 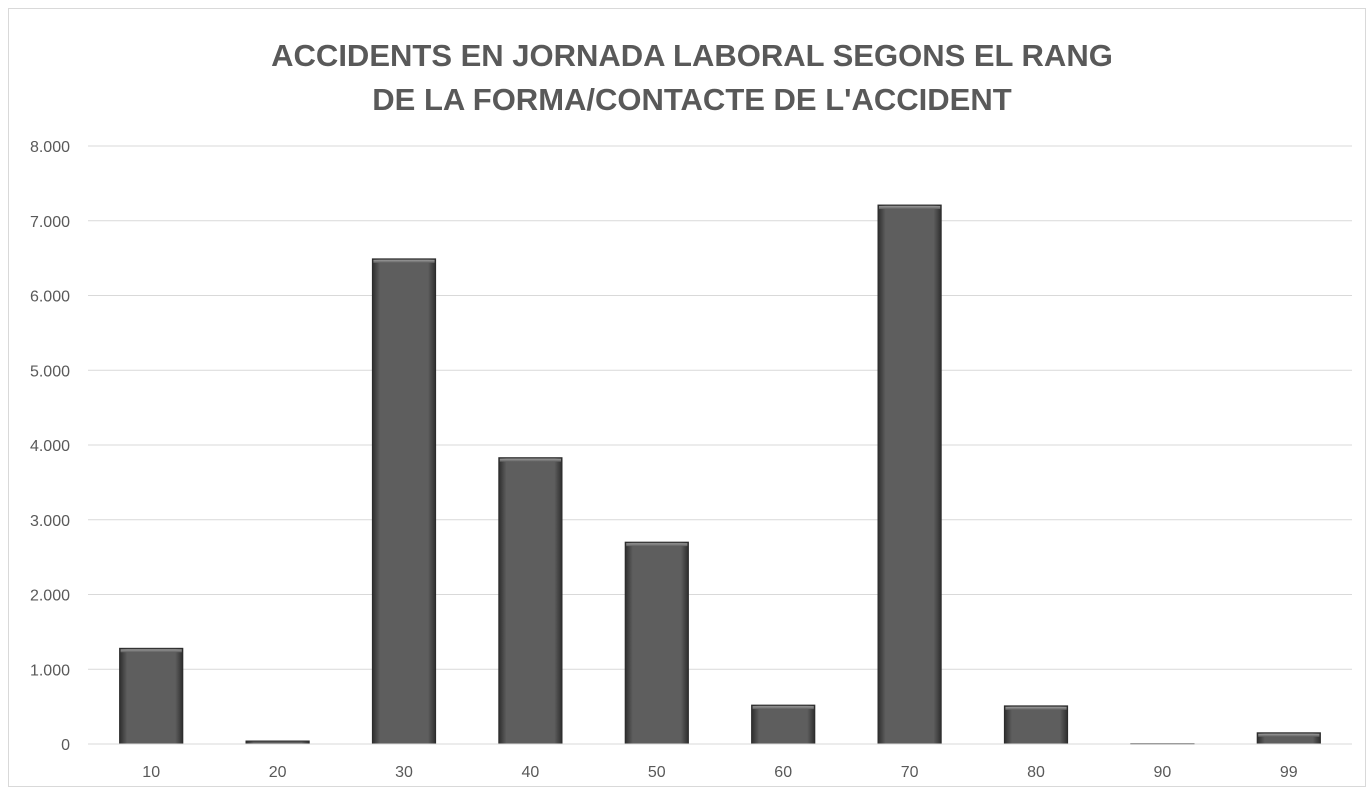 What do you see at coordinates (1163, 772) in the screenshot?
I see `x-tick-label: 90` at bounding box center [1163, 772].